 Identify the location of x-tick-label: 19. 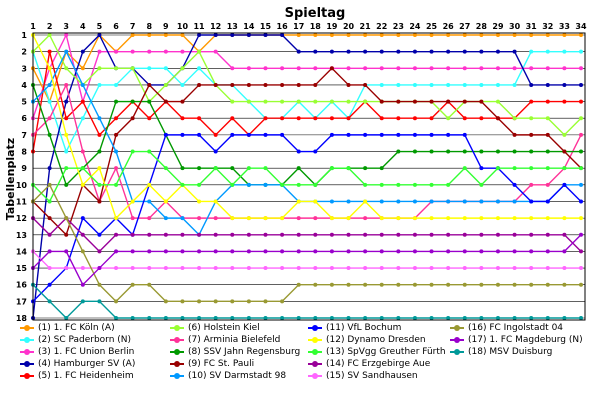
(332, 26).